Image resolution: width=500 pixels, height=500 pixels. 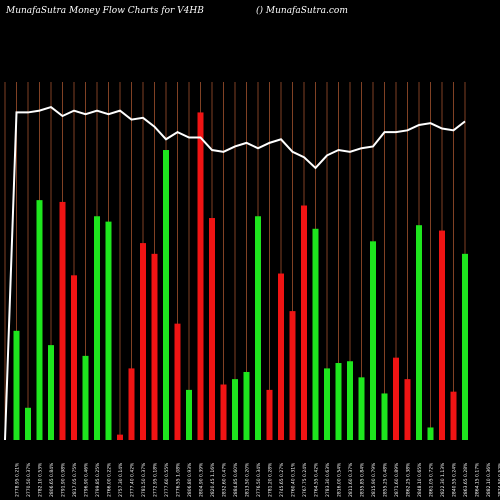 What do you see at coordinates (133, 479) in the screenshot?
I see `x-tick-label: 2777.40 0.42%` at bounding box center [133, 479].